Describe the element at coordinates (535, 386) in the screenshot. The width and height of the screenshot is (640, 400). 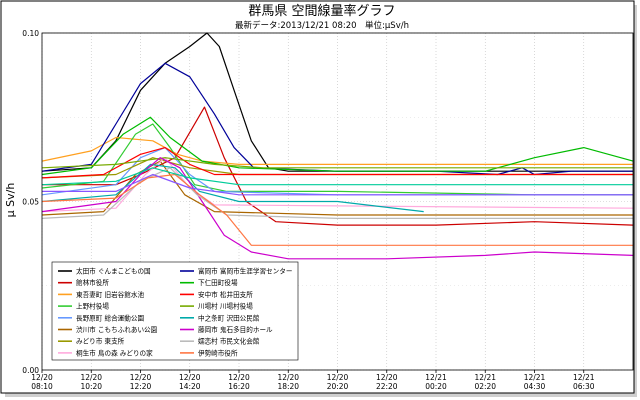
I see `x-tick-time: 04:30` at that location.